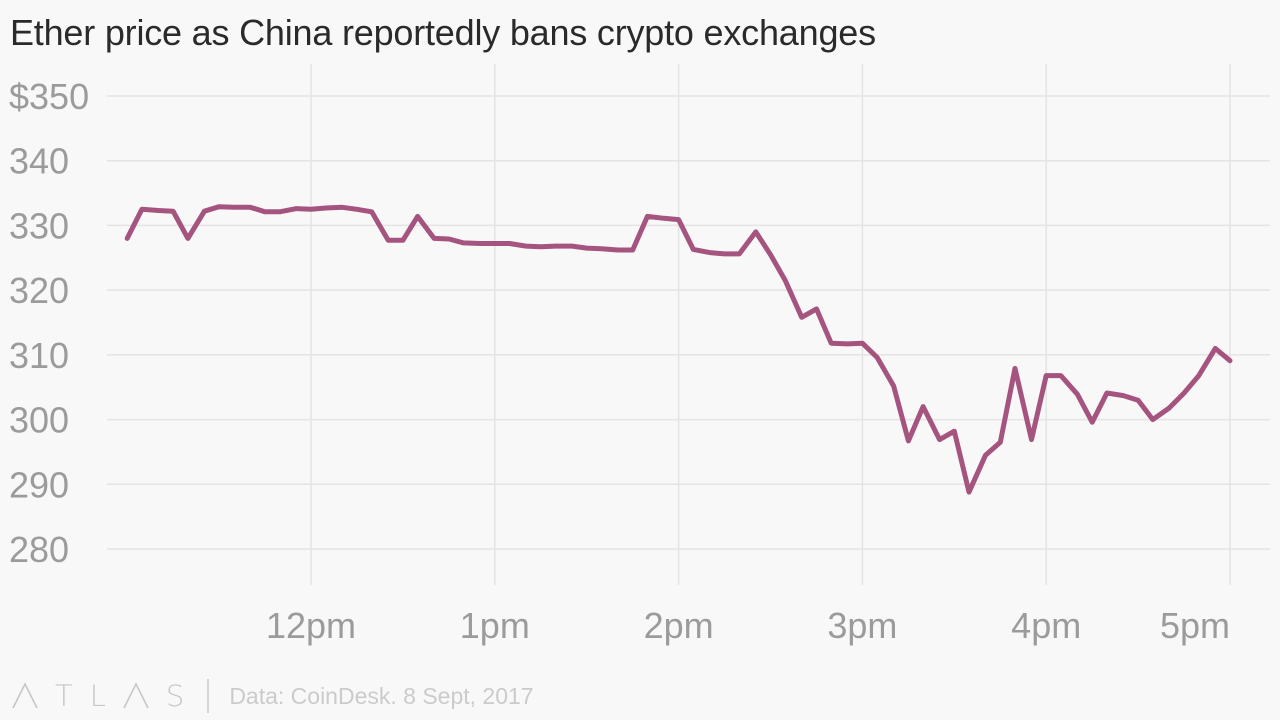 Image resolution: width=1280 pixels, height=720 pixels. What do you see at coordinates (862, 625) in the screenshot?
I see `x-tick-label: 3pm` at bounding box center [862, 625].